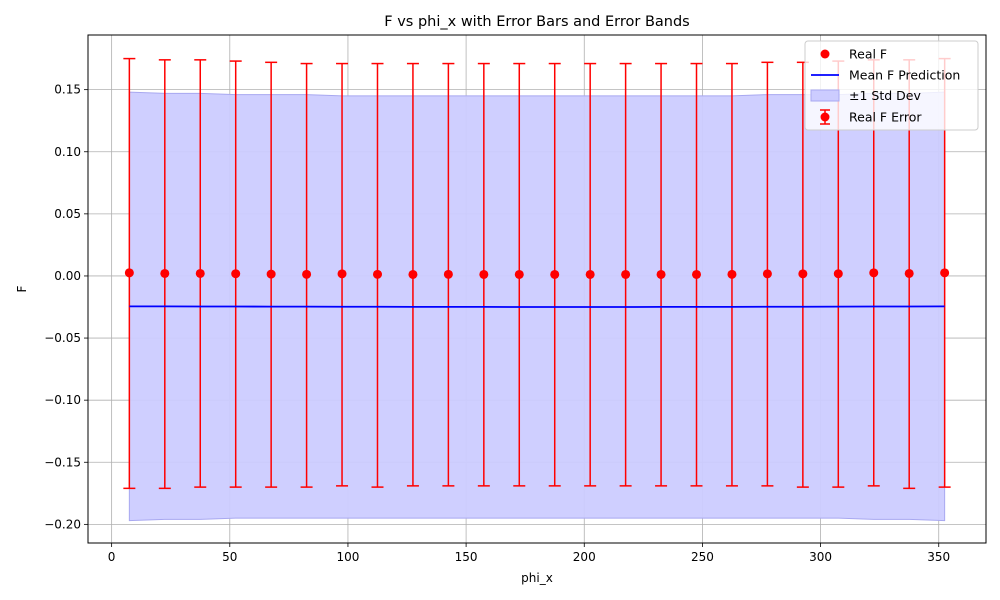 Image resolution: width=1000 pixels, height=600 pixels. Describe the element at coordinates (529, 553) in the screenshot. I see `x-ticks: 0 50 100 150 200 250 300 350` at that location.